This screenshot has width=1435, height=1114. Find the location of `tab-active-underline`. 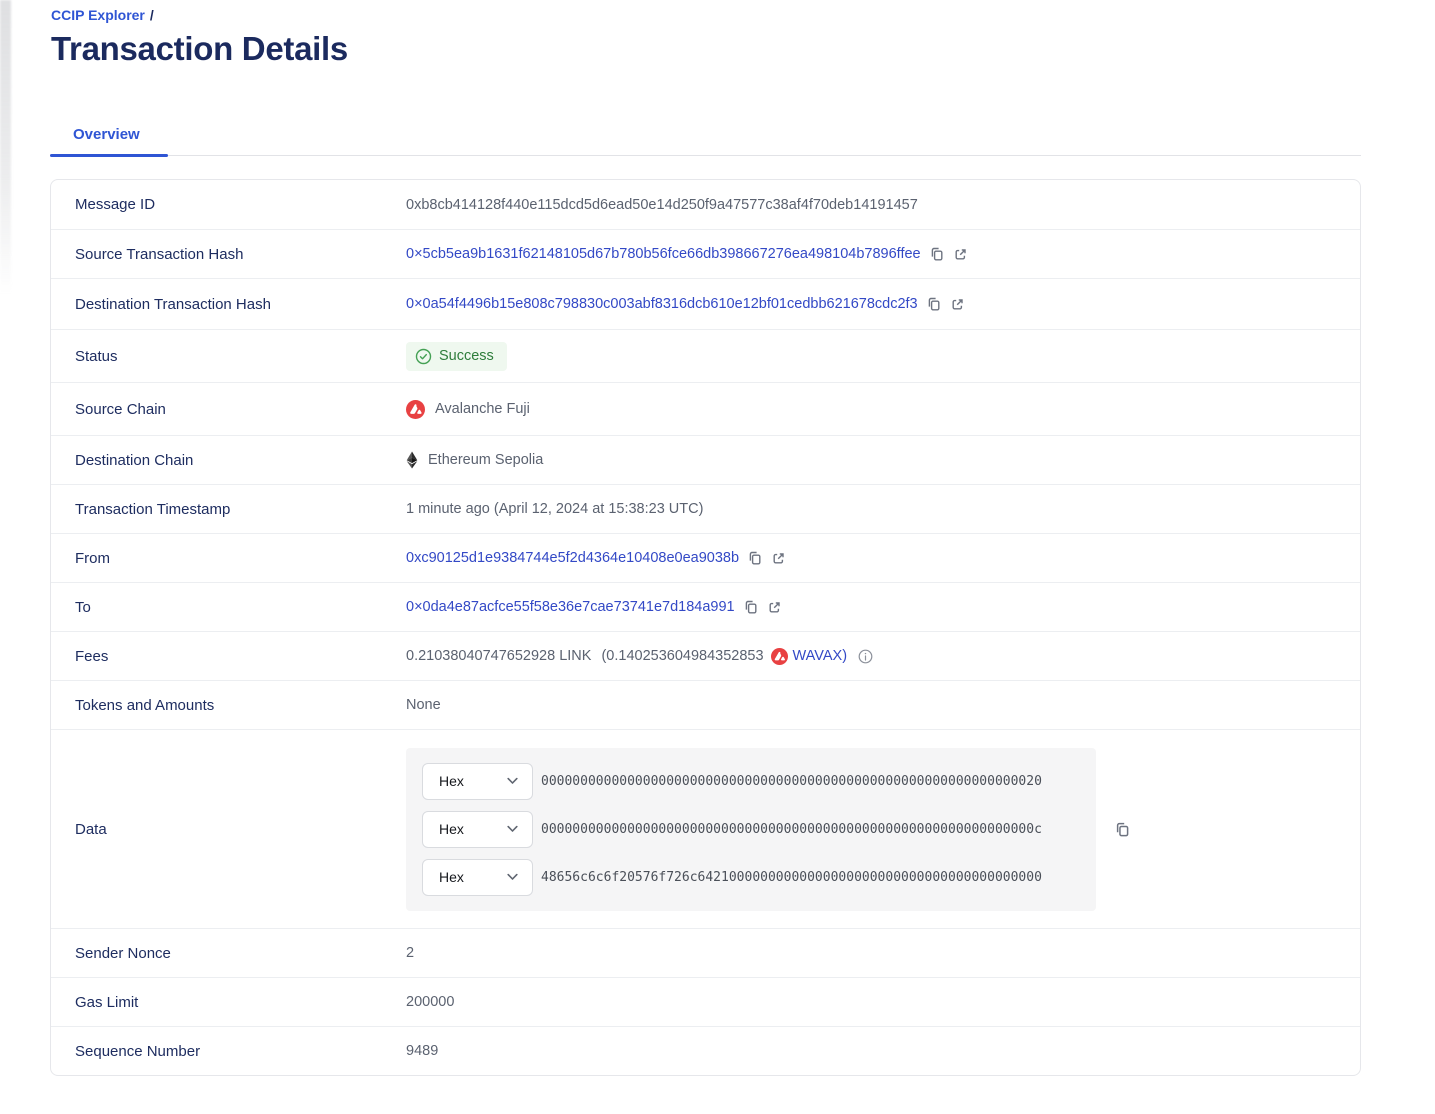

tab-active-underline is located at coordinates (109, 155).